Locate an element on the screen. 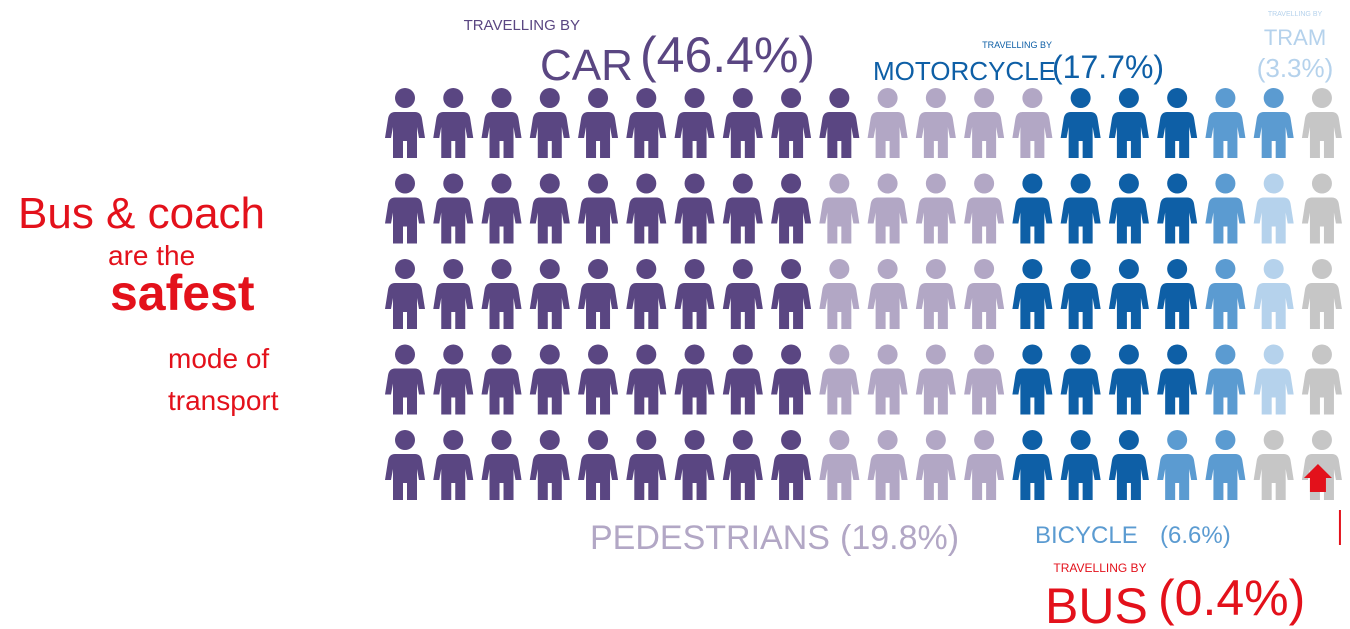 The width and height of the screenshot is (1350, 629). other-icon is located at coordinates (1321, 294).